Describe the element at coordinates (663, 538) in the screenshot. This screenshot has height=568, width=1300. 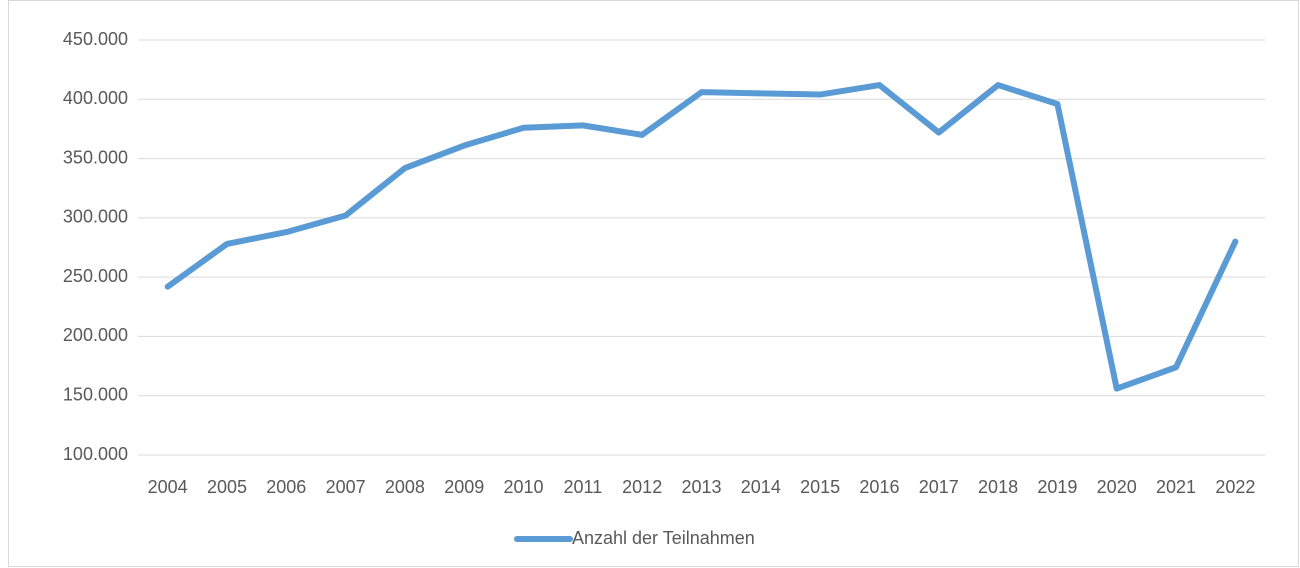
I see `legend-label: Anzahl der Teilnahmen` at that location.